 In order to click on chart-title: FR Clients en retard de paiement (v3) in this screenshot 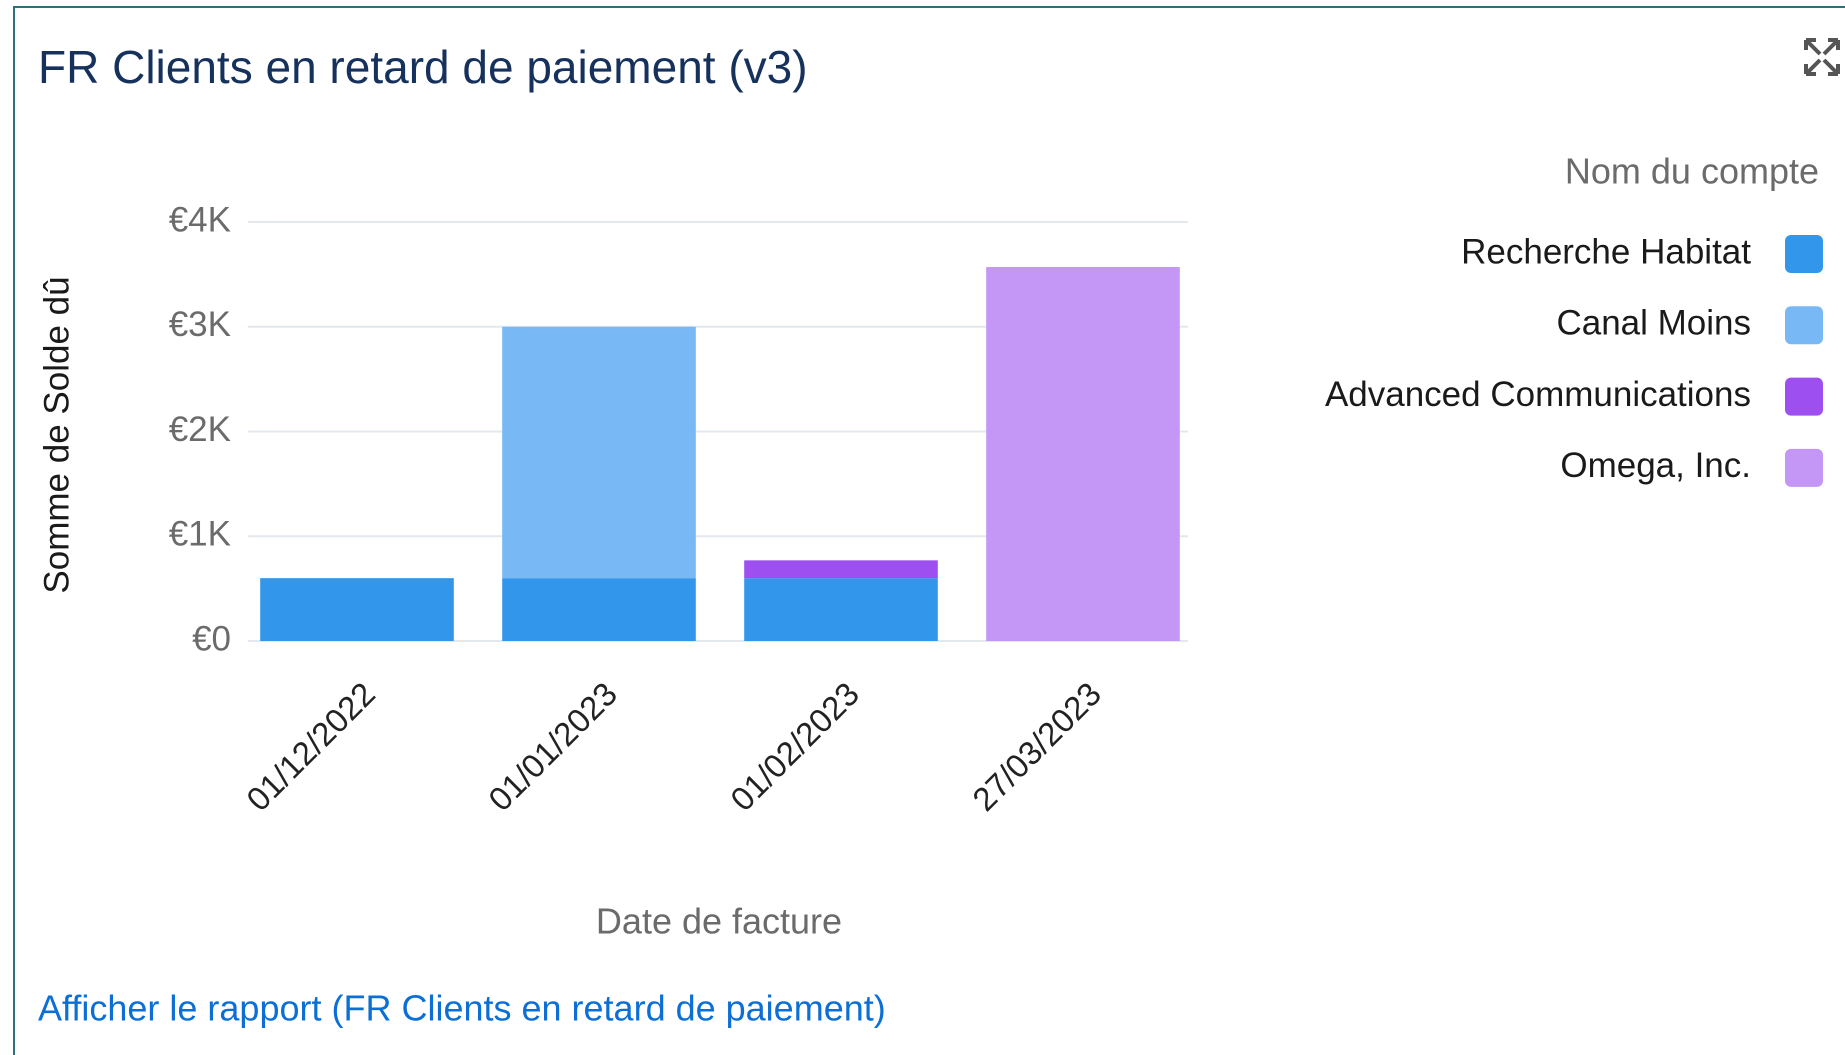, I will do `click(423, 67)`.